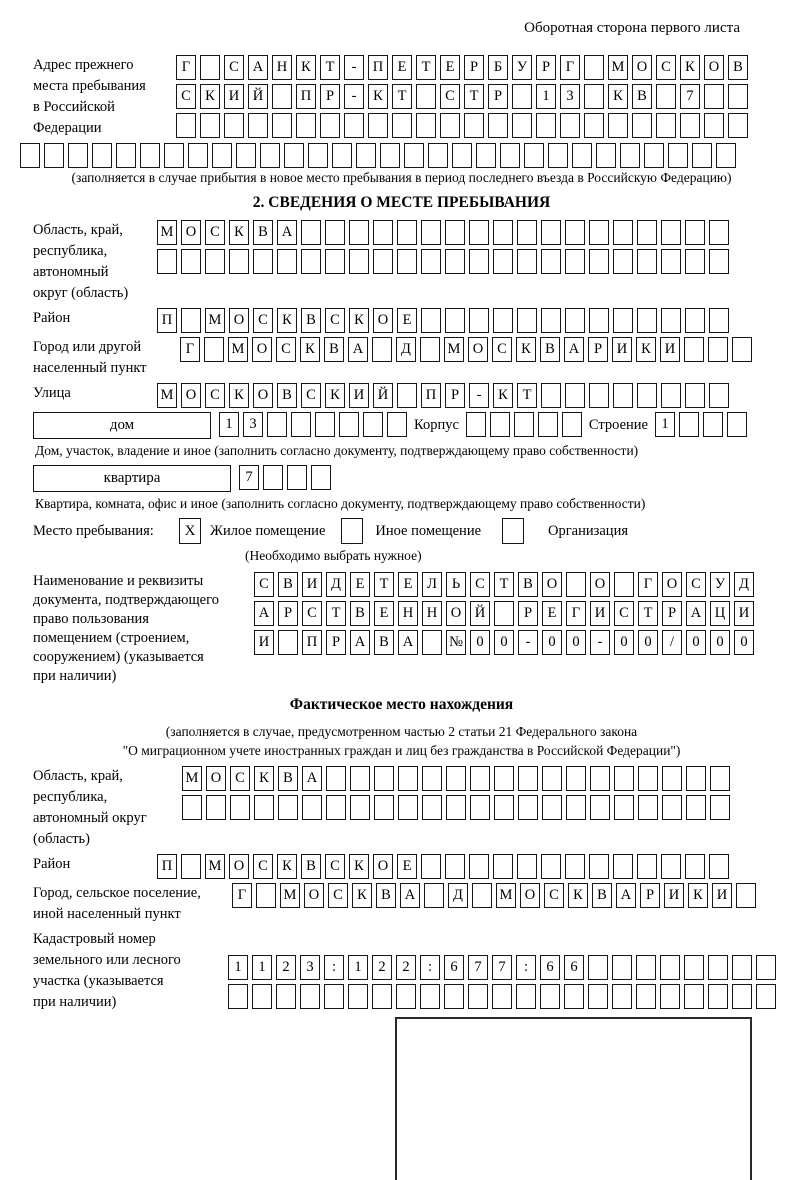  Describe the element at coordinates (456, 584) in the screenshot. I see `char-cell: Ь` at that location.